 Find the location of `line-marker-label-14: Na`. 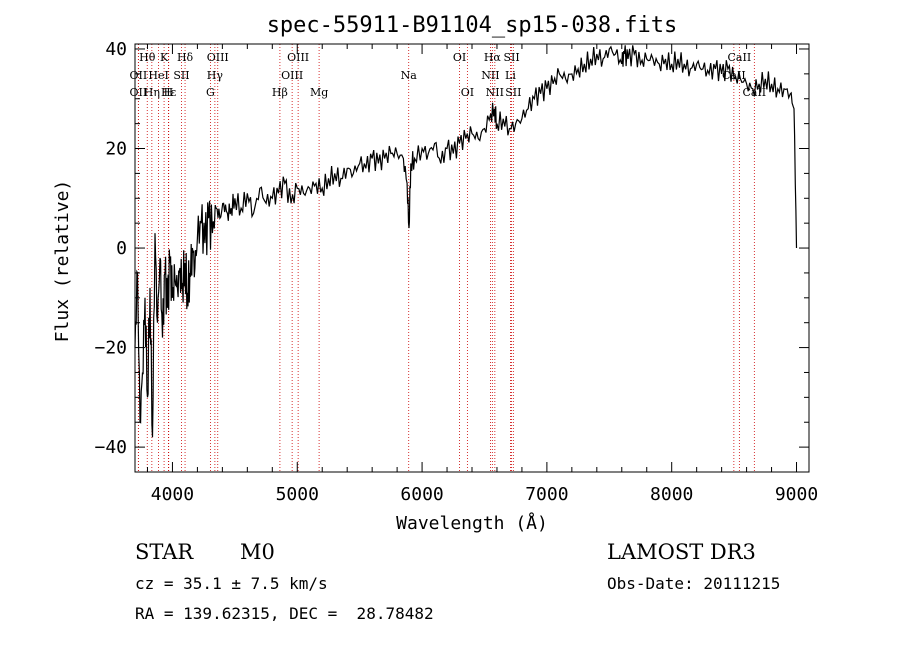

line-marker-label-14: Na is located at coordinates (409, 75).